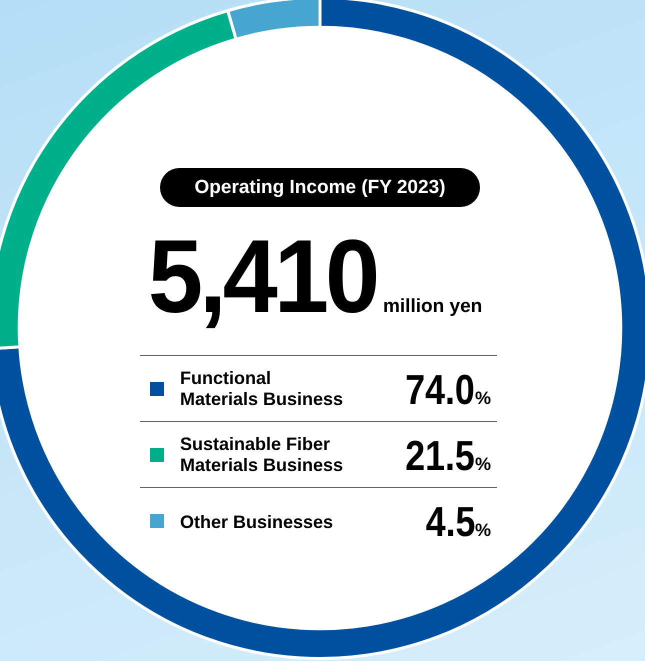  I want to click on legend-label: Sustainable Fiber Materials Business, so click(262, 455).